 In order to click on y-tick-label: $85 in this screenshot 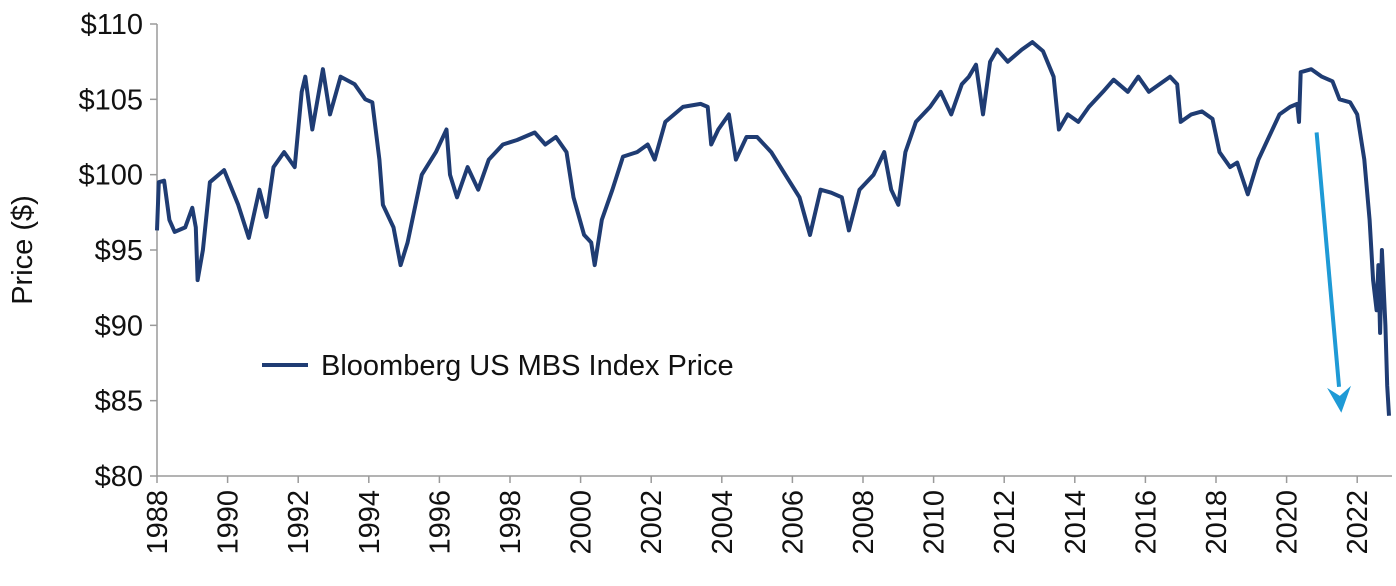, I will do `click(119, 402)`.